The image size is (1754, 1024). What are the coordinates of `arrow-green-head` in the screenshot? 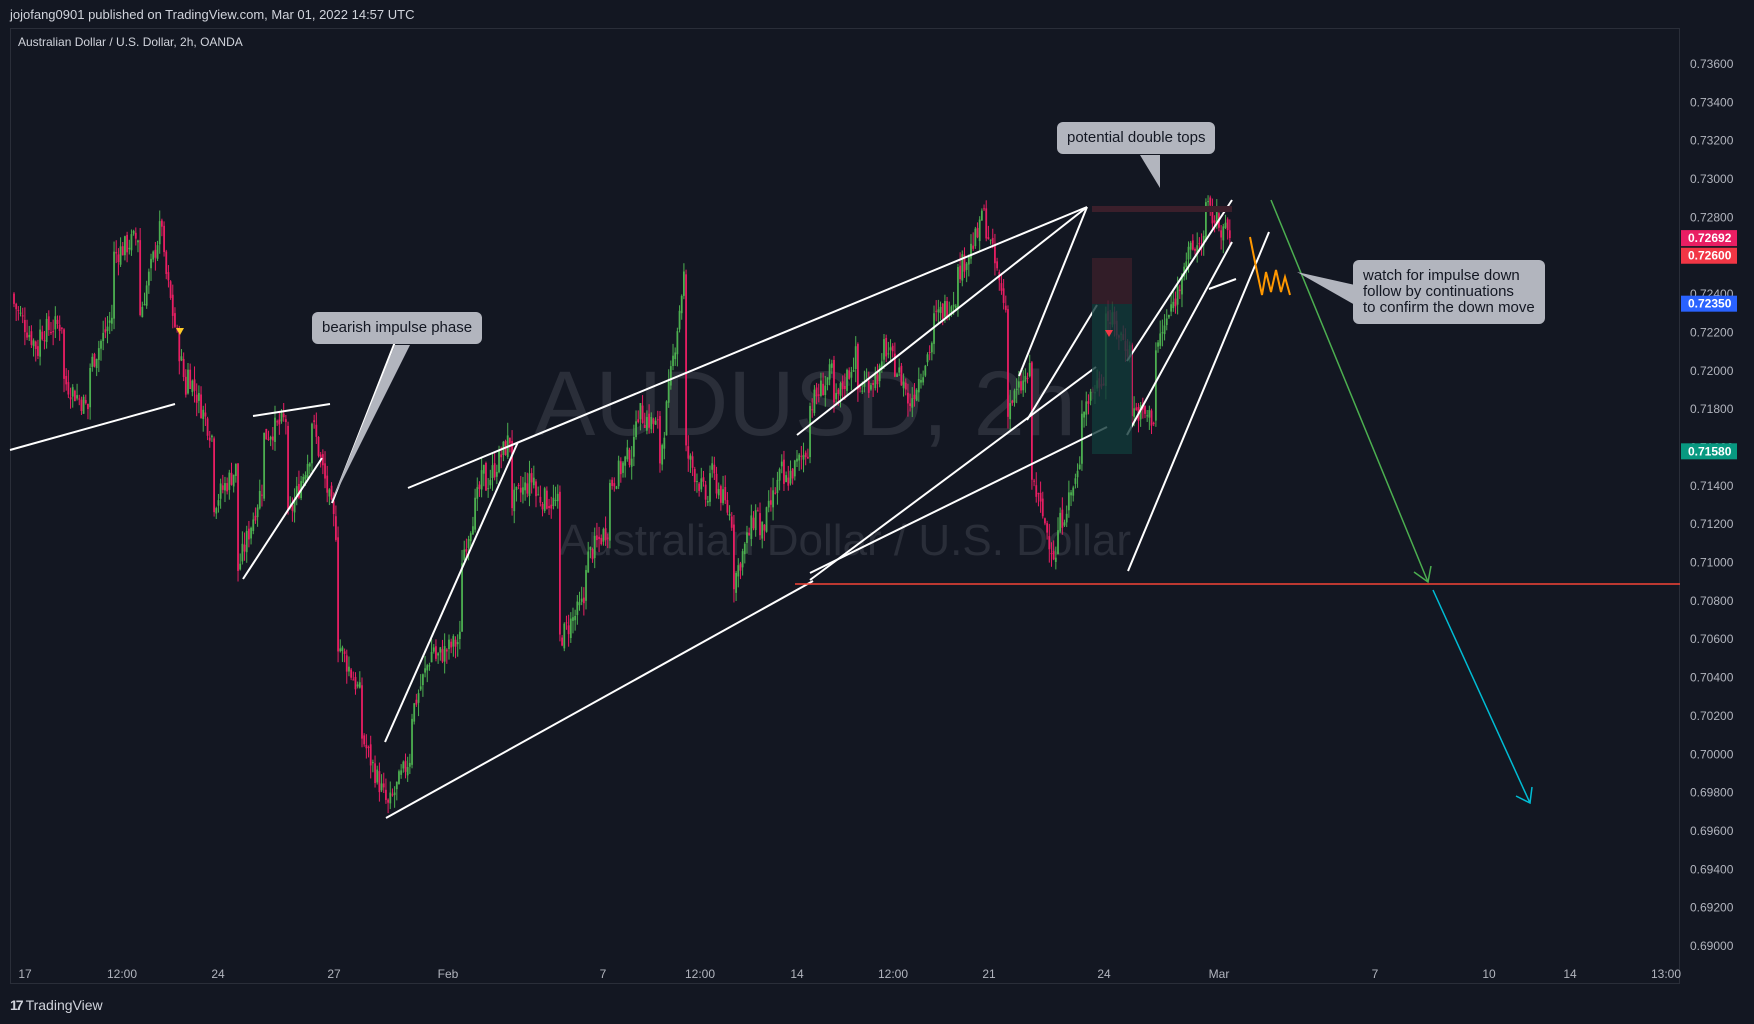 It's located at (1422, 574).